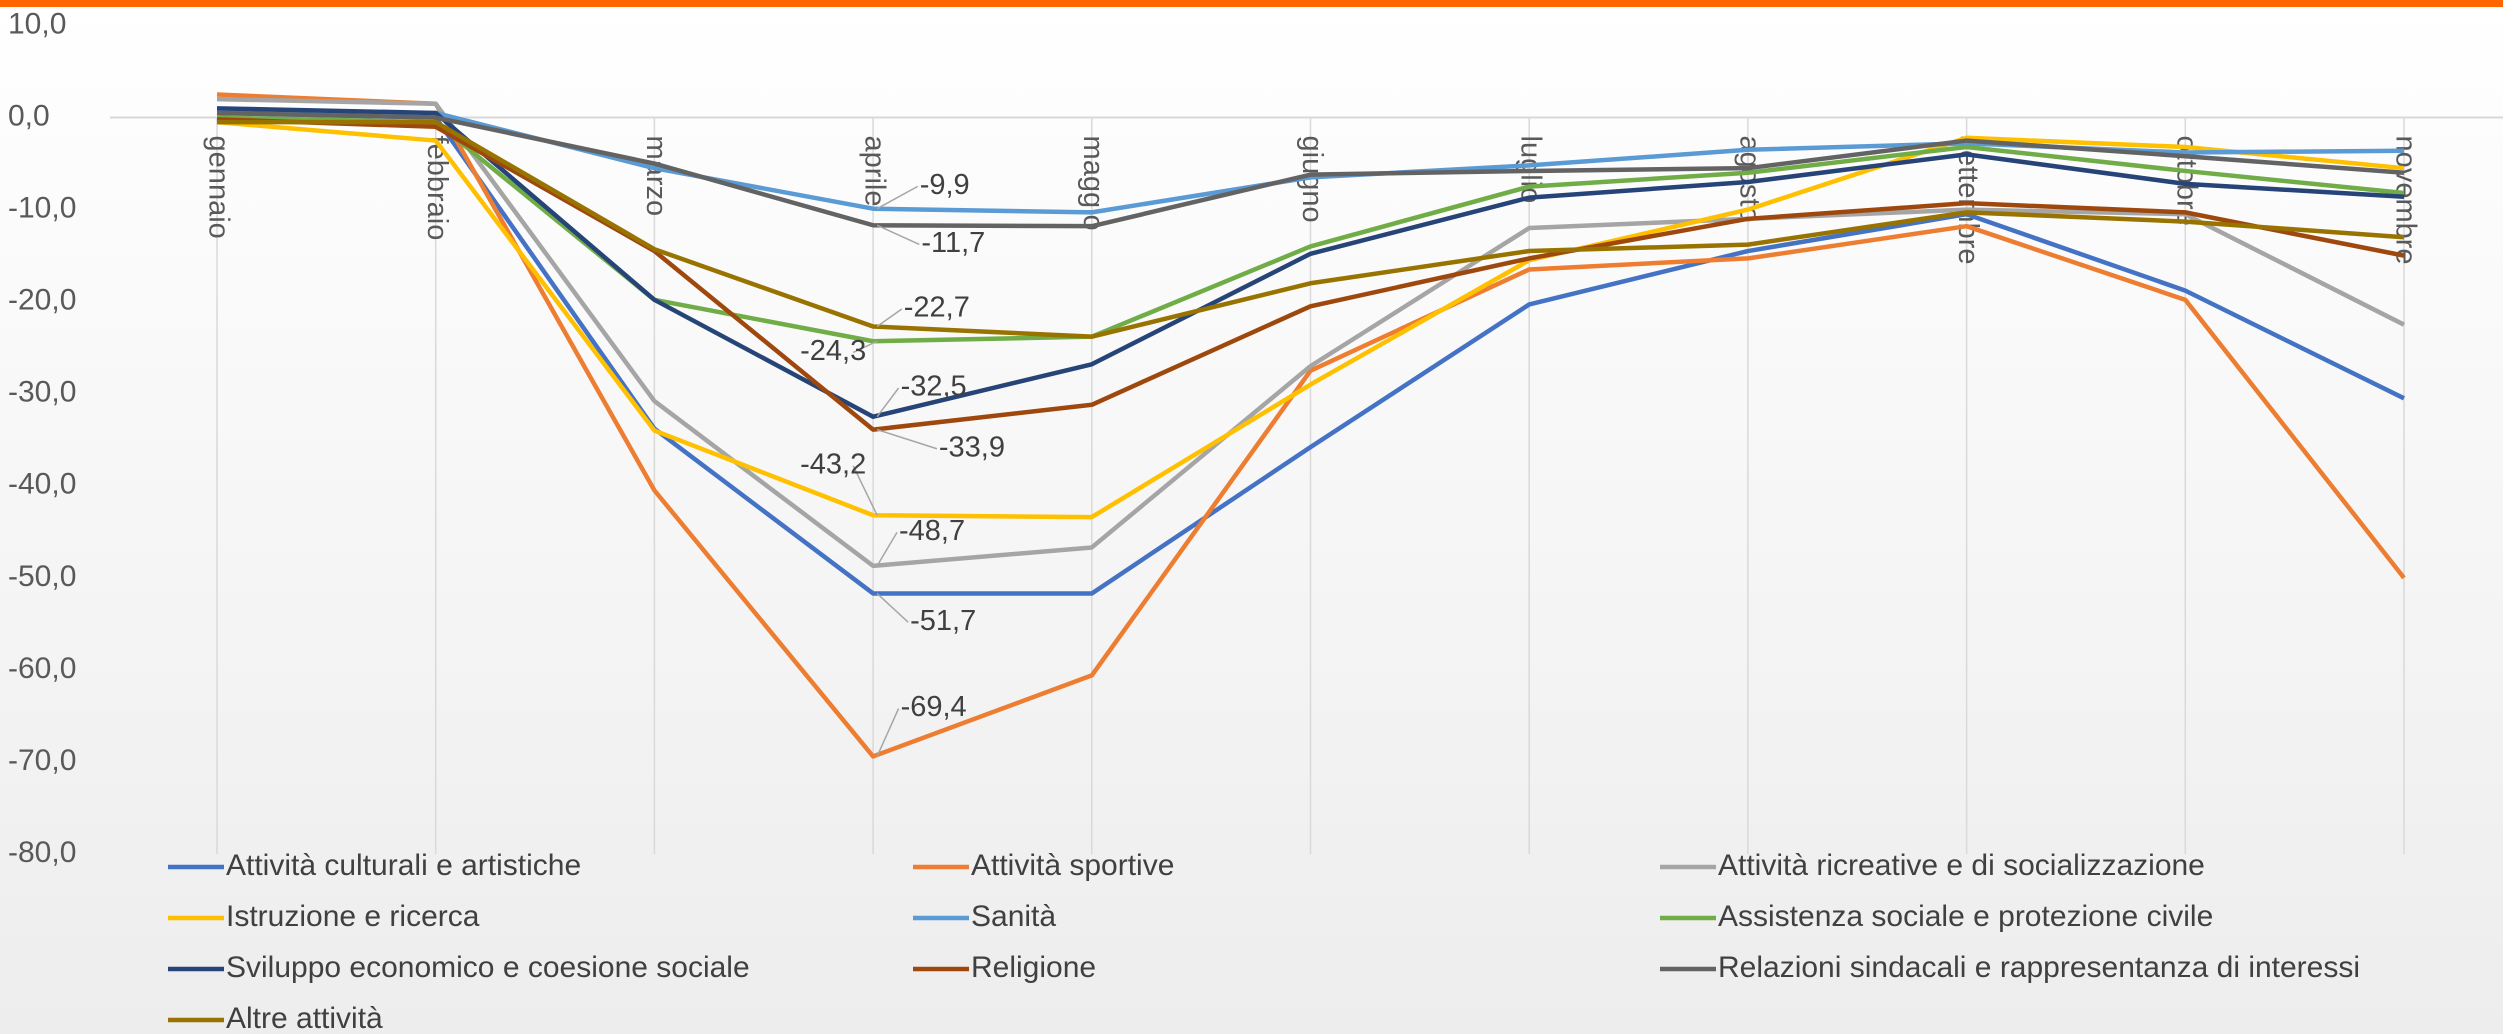 The width and height of the screenshot is (2503, 1034). I want to click on x-tick-label: maggio, so click(1093, 183).